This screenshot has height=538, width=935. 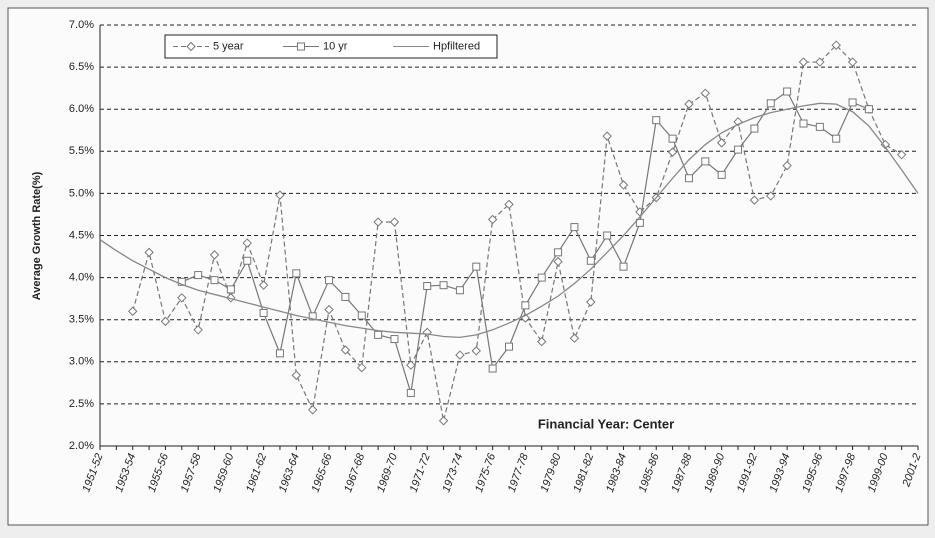 What do you see at coordinates (81, 404) in the screenshot?
I see `y-tick-label: 2.5%` at bounding box center [81, 404].